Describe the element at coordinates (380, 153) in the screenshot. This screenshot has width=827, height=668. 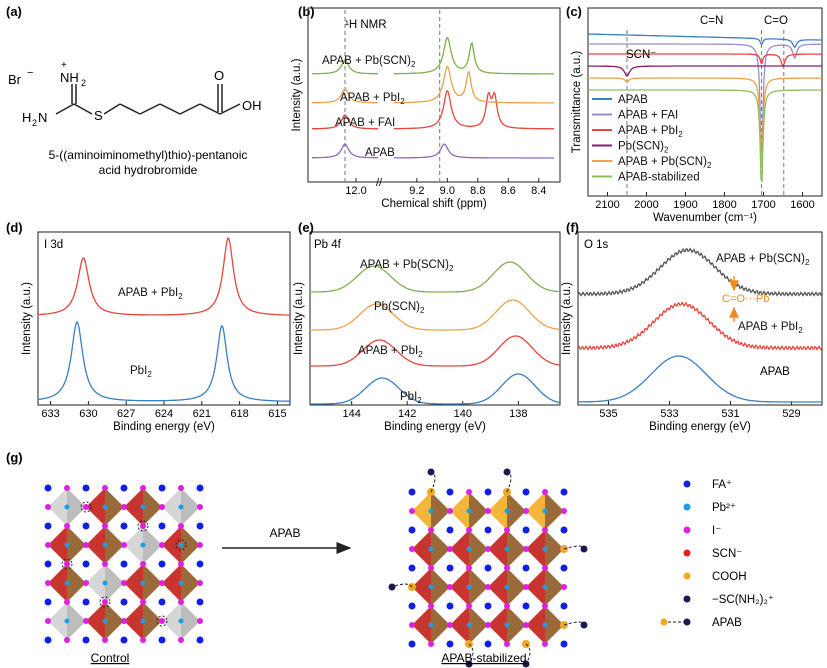
I see `nmr-series-label: APAB` at that location.